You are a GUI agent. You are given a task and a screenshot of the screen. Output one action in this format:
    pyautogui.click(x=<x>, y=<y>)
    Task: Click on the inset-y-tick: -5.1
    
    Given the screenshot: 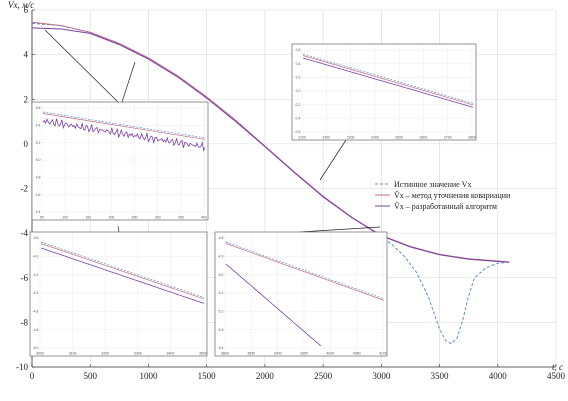 What is the action you would take?
    pyautogui.click(x=220, y=293)
    